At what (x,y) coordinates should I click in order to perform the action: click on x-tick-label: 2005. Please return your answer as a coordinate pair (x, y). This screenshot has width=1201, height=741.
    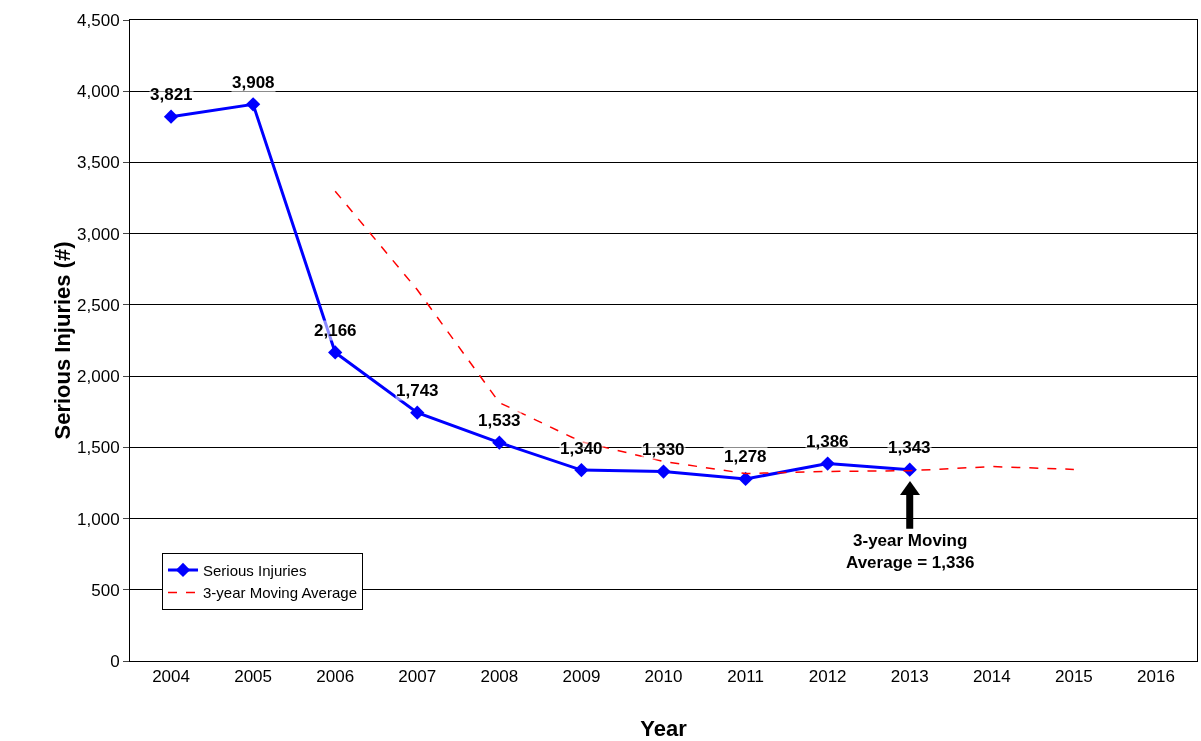
    Looking at the image, I should click on (253, 677).